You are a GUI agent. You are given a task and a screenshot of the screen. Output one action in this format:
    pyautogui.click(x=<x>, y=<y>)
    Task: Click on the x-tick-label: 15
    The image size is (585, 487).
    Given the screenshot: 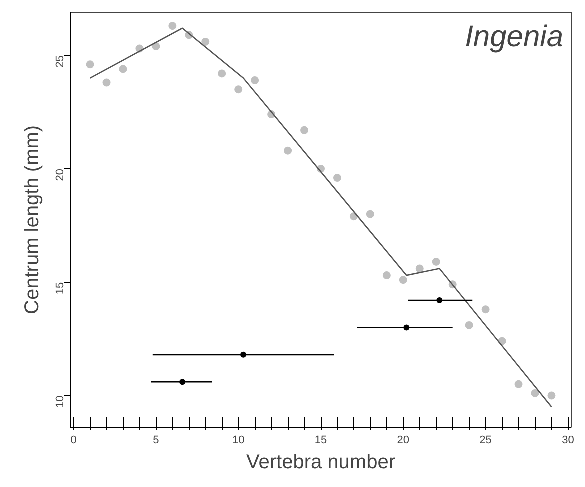 What is the action you would take?
    pyautogui.click(x=321, y=440)
    